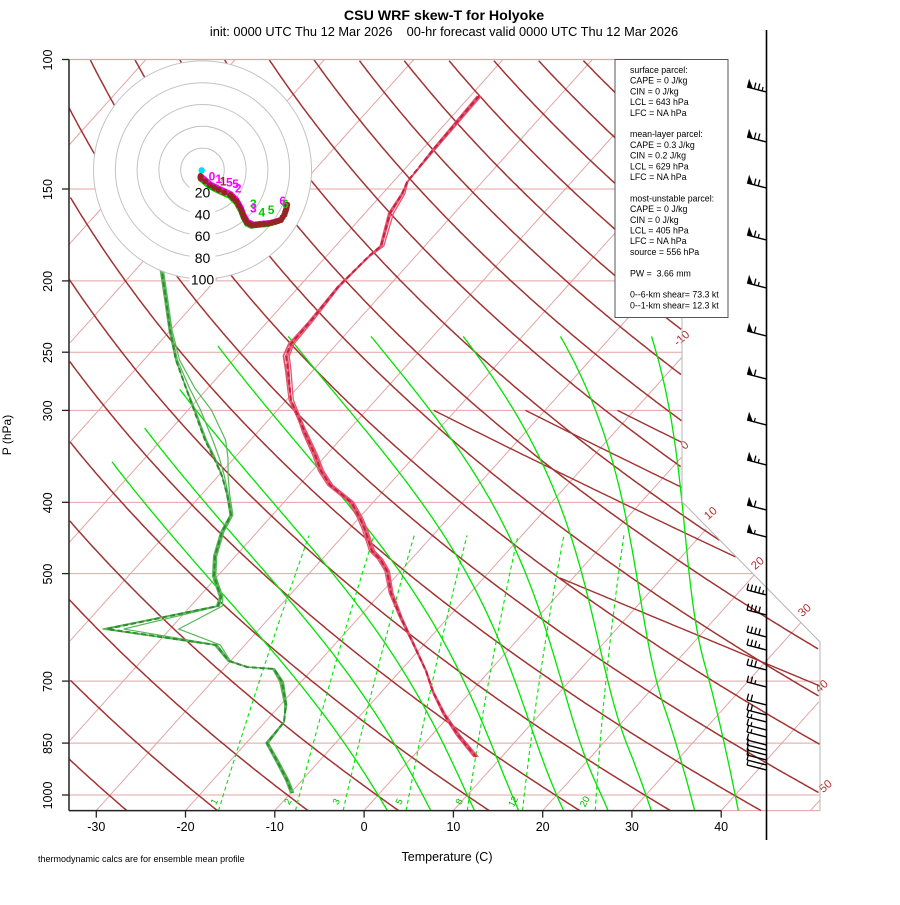 The width and height of the screenshot is (900, 905). Describe the element at coordinates (48, 352) in the screenshot. I see `svg-text: 250` at that location.